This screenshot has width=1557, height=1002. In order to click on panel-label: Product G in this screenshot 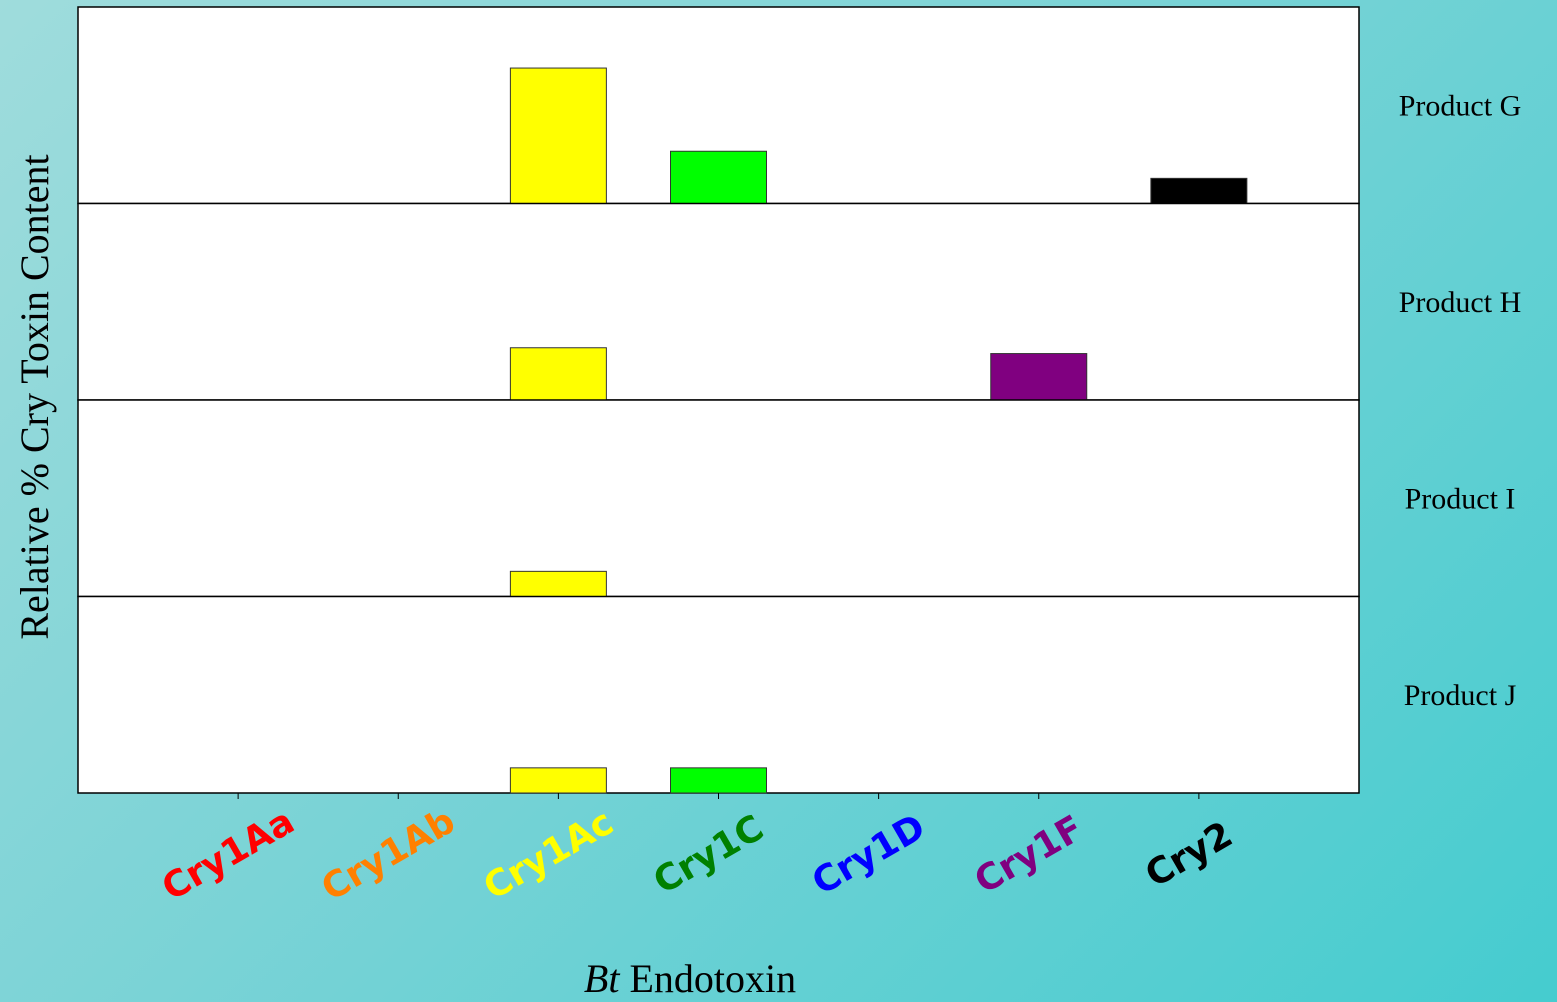, I will do `click(1460, 105)`.